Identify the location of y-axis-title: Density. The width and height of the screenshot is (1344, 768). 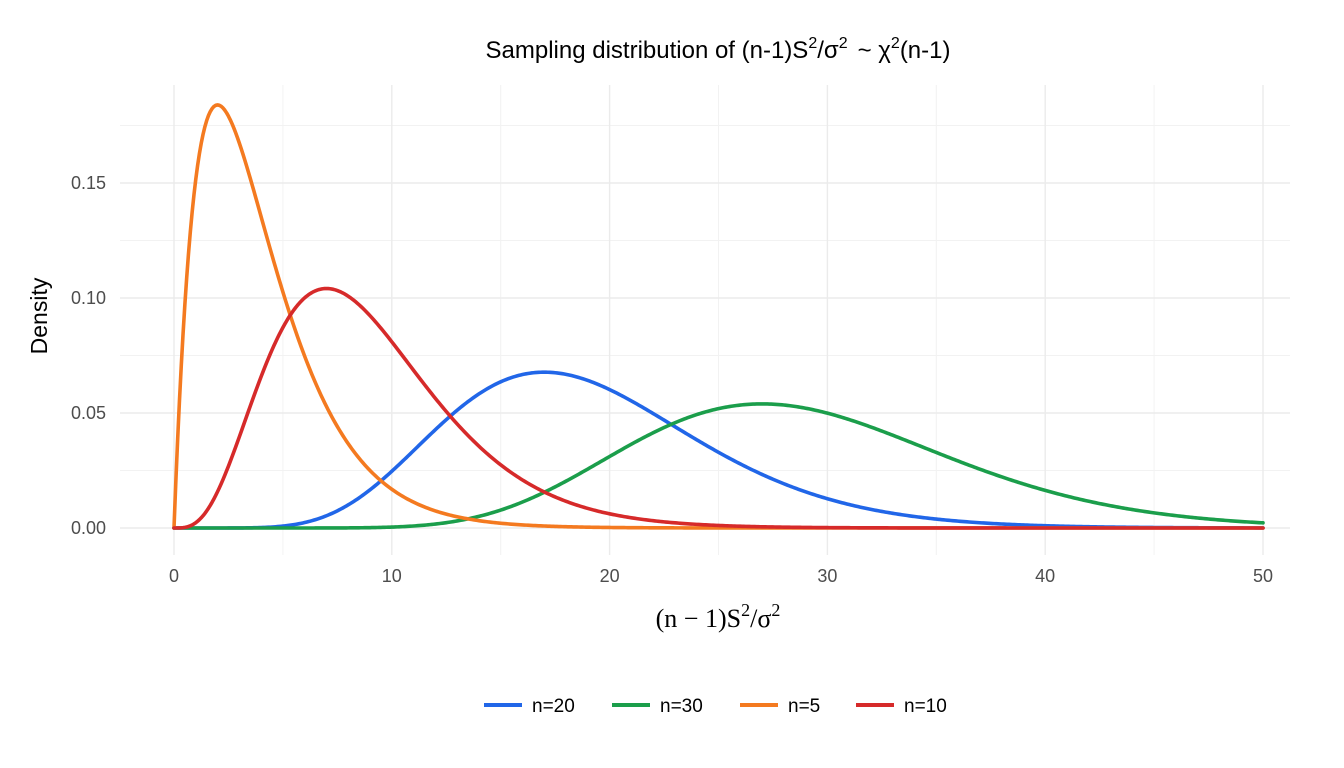
(39, 315).